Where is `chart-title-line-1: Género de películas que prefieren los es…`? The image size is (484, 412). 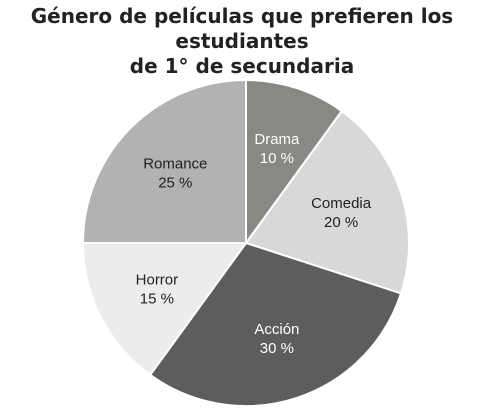 chart-title-line-1: Género de películas que prefieren los es… is located at coordinates (242, 28).